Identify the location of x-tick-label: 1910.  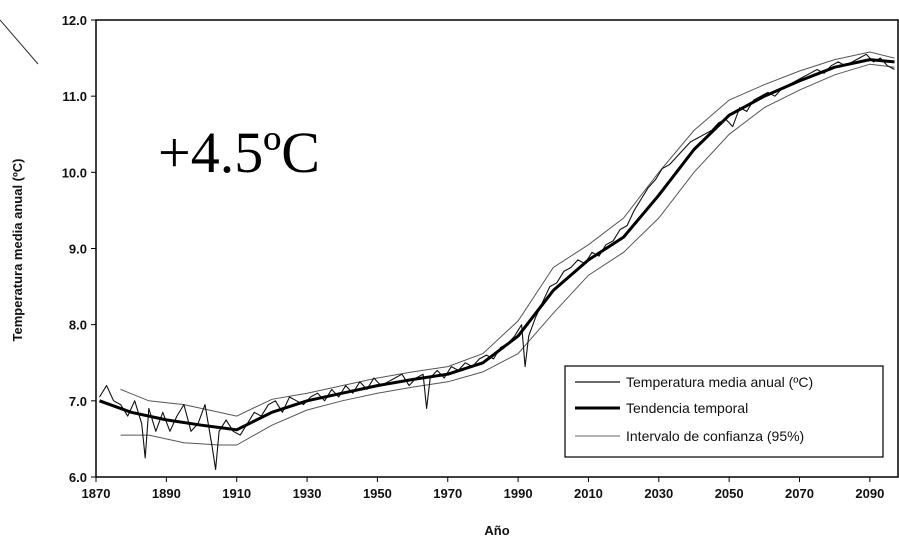
(236, 493).